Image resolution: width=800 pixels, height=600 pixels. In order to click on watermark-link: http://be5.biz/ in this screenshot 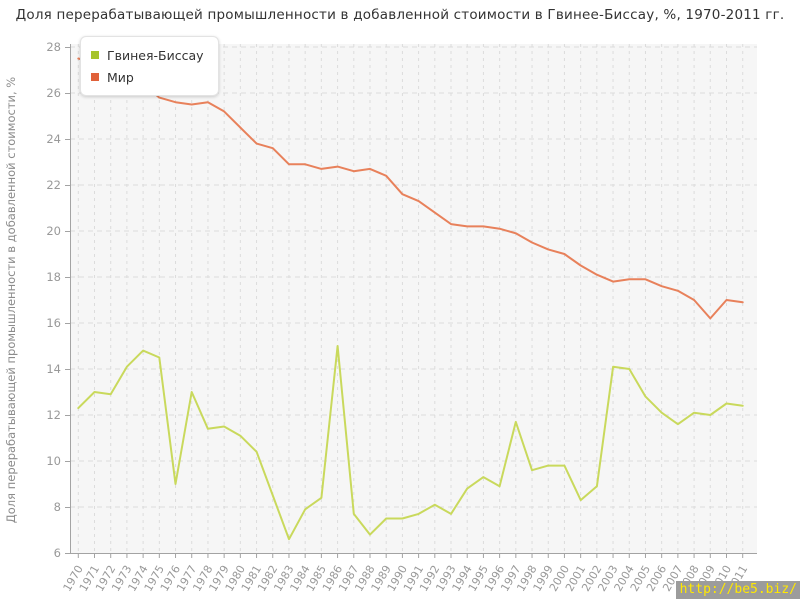, I will do `click(737, 590)`.